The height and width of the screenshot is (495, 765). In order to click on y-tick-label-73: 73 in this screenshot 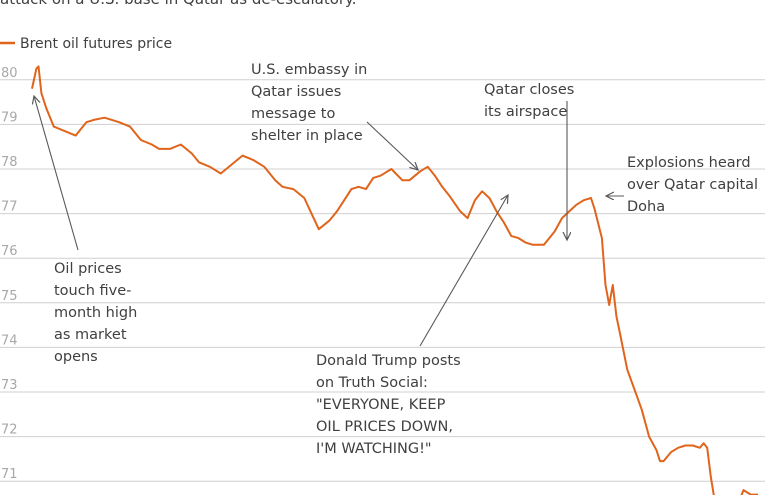, I will do `click(9, 385)`.